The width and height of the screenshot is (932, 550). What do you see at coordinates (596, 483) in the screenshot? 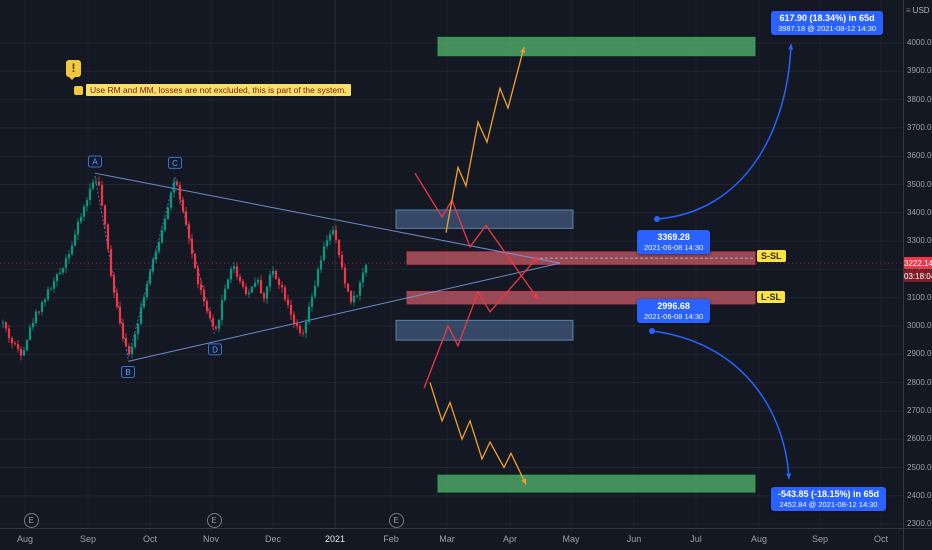
I see `zone-target-zone-lower` at bounding box center [596, 483].